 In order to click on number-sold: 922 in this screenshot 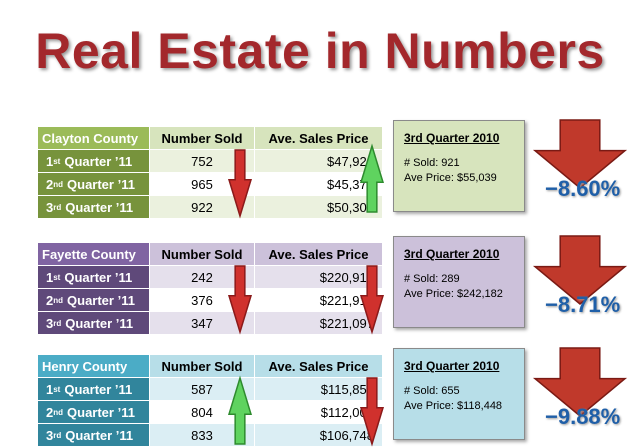, I will do `click(202, 207)`.